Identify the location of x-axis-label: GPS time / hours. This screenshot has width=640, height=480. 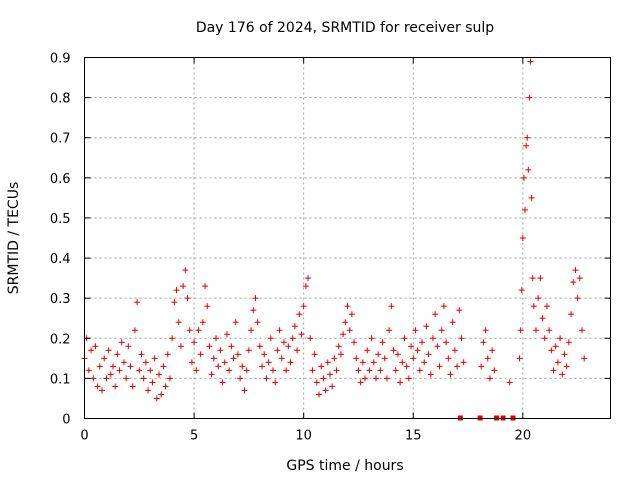
(344, 466).